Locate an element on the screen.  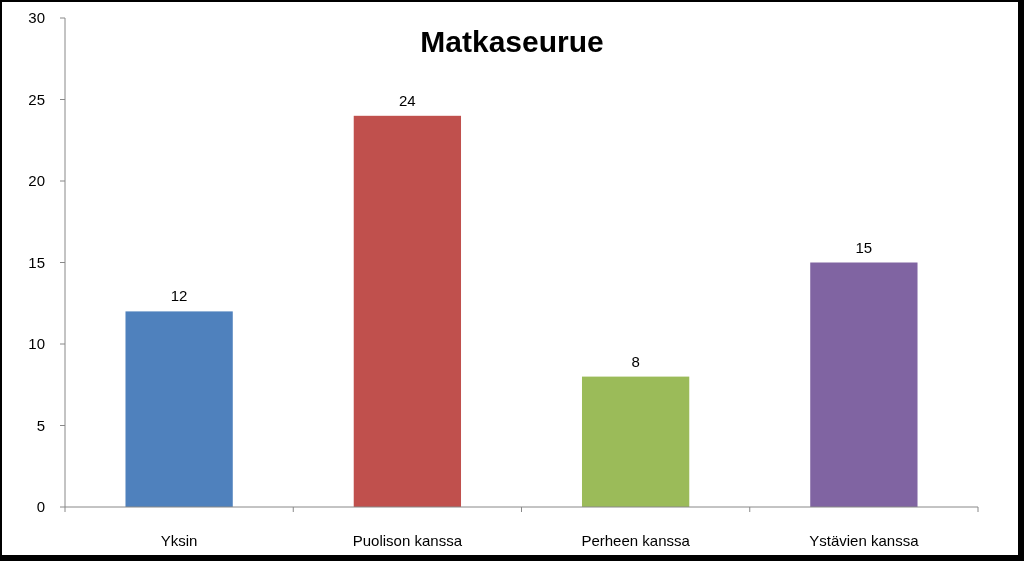
data-label: 12 is located at coordinates (179, 296).